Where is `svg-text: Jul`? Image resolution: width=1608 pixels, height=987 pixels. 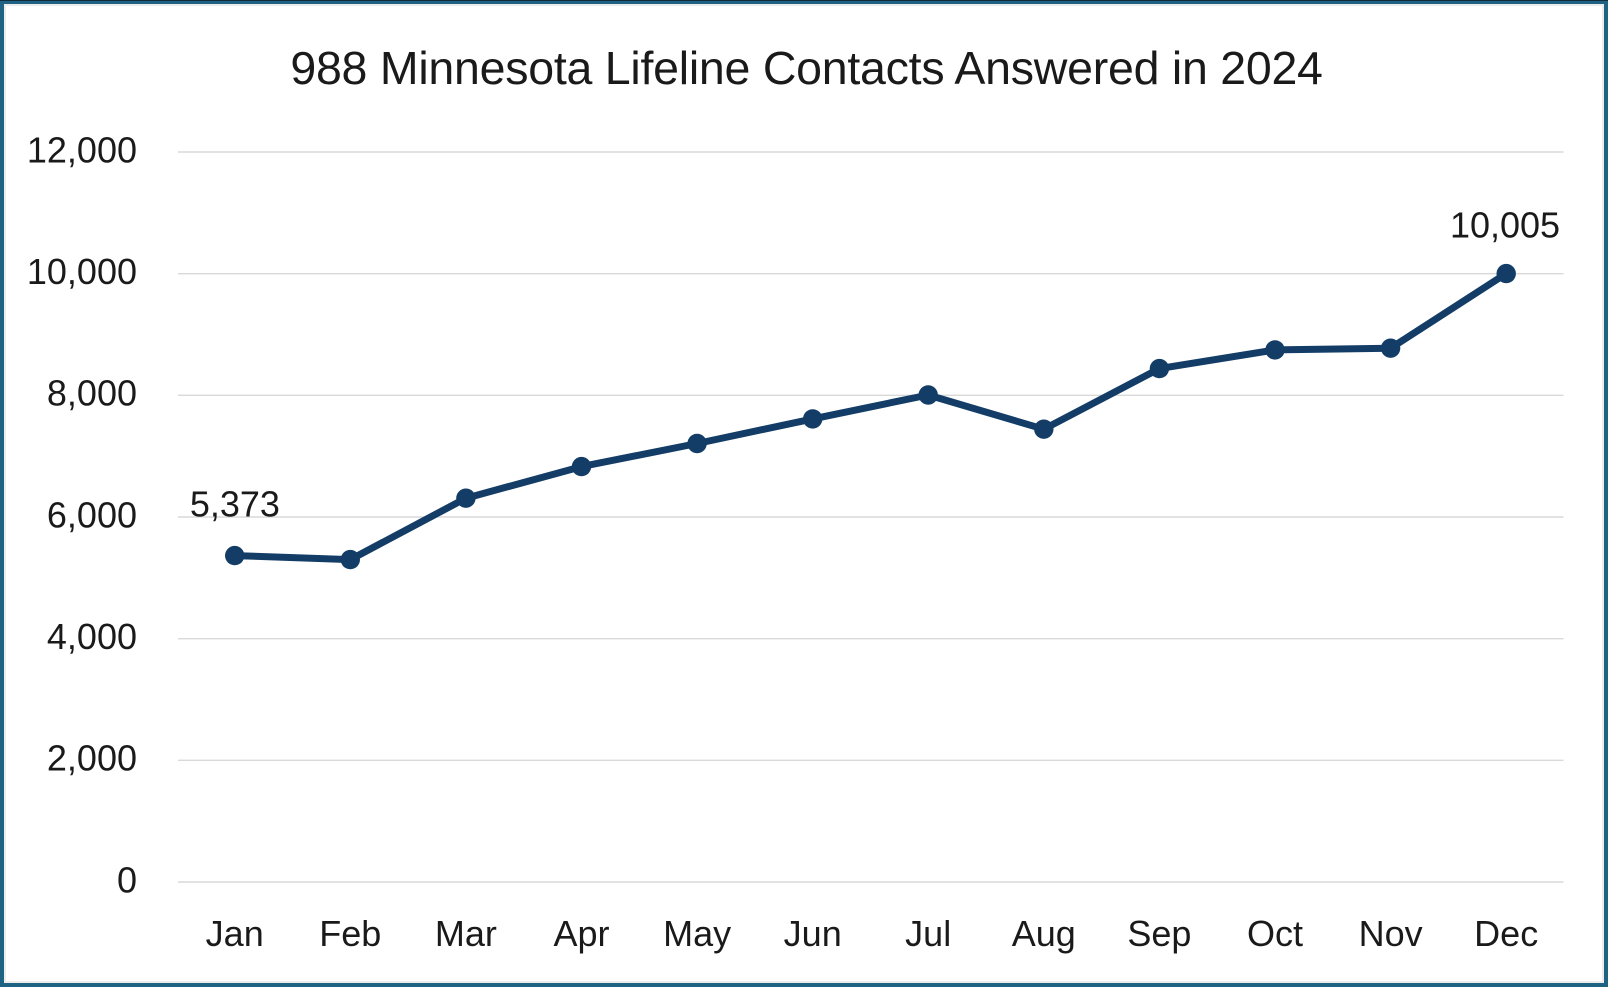 svg-text: Jul is located at coordinates (928, 933).